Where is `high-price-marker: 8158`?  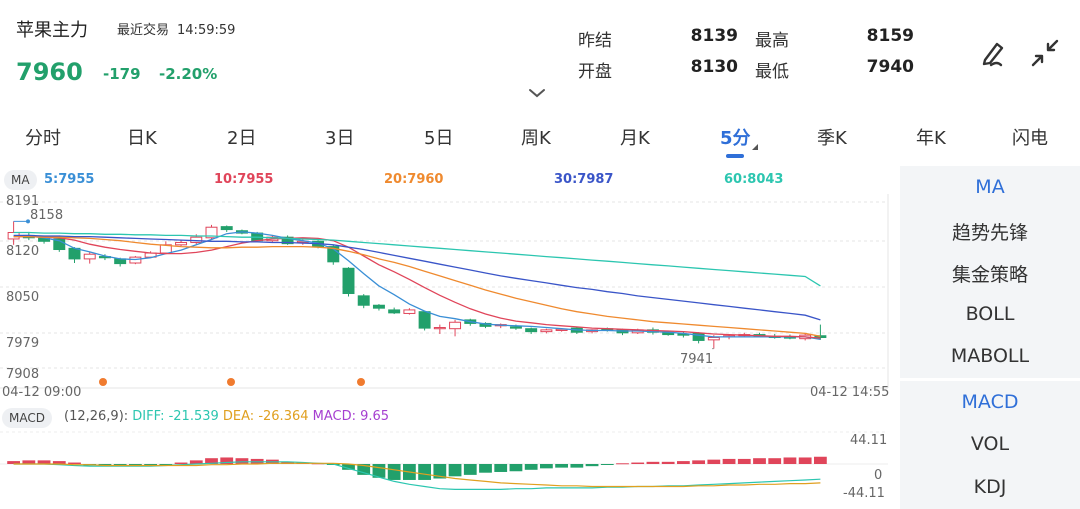 high-price-marker: 8158 is located at coordinates (47, 215).